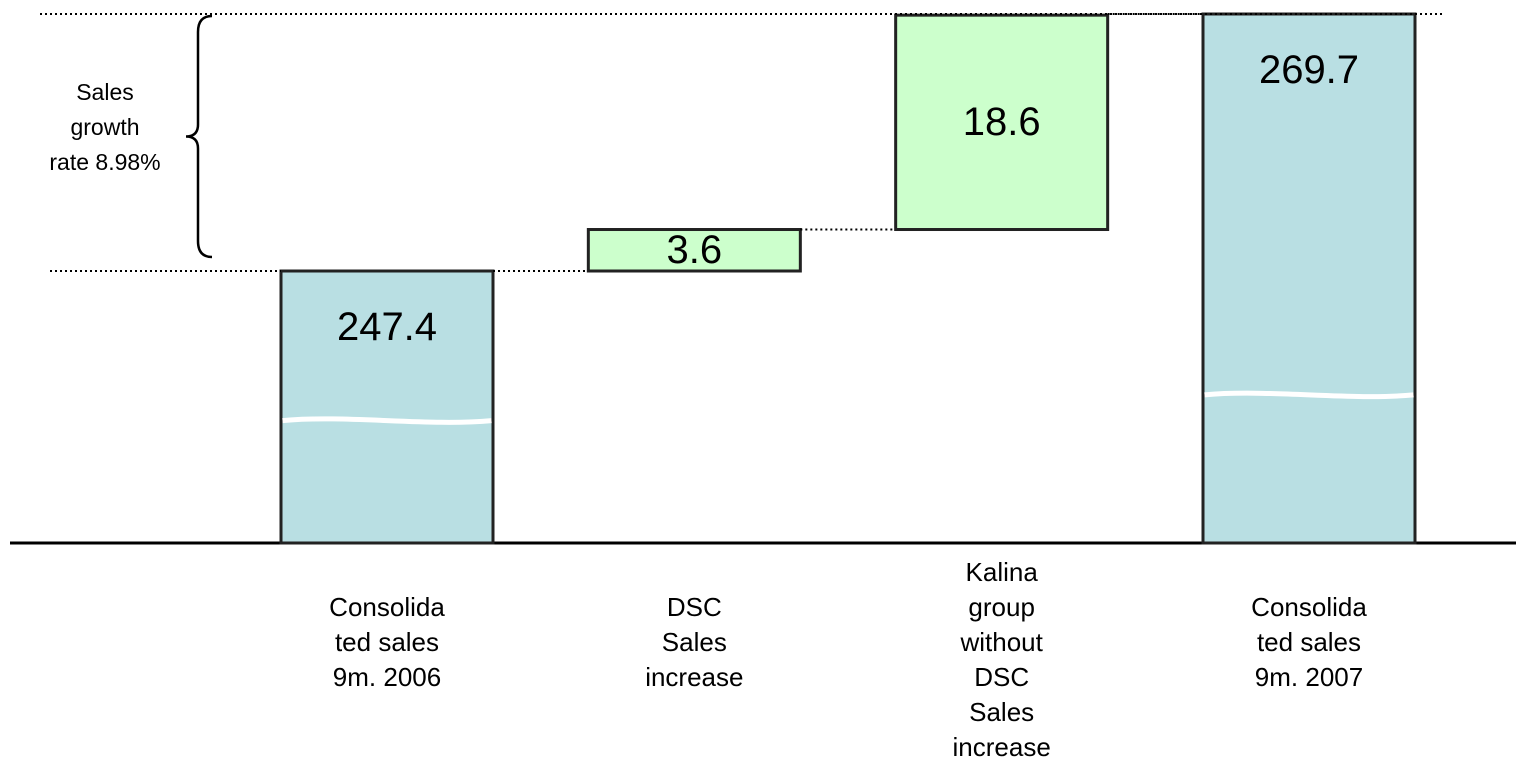 Image resolution: width=1516 pixels, height=779 pixels. I want to click on brace, so click(199, 136).